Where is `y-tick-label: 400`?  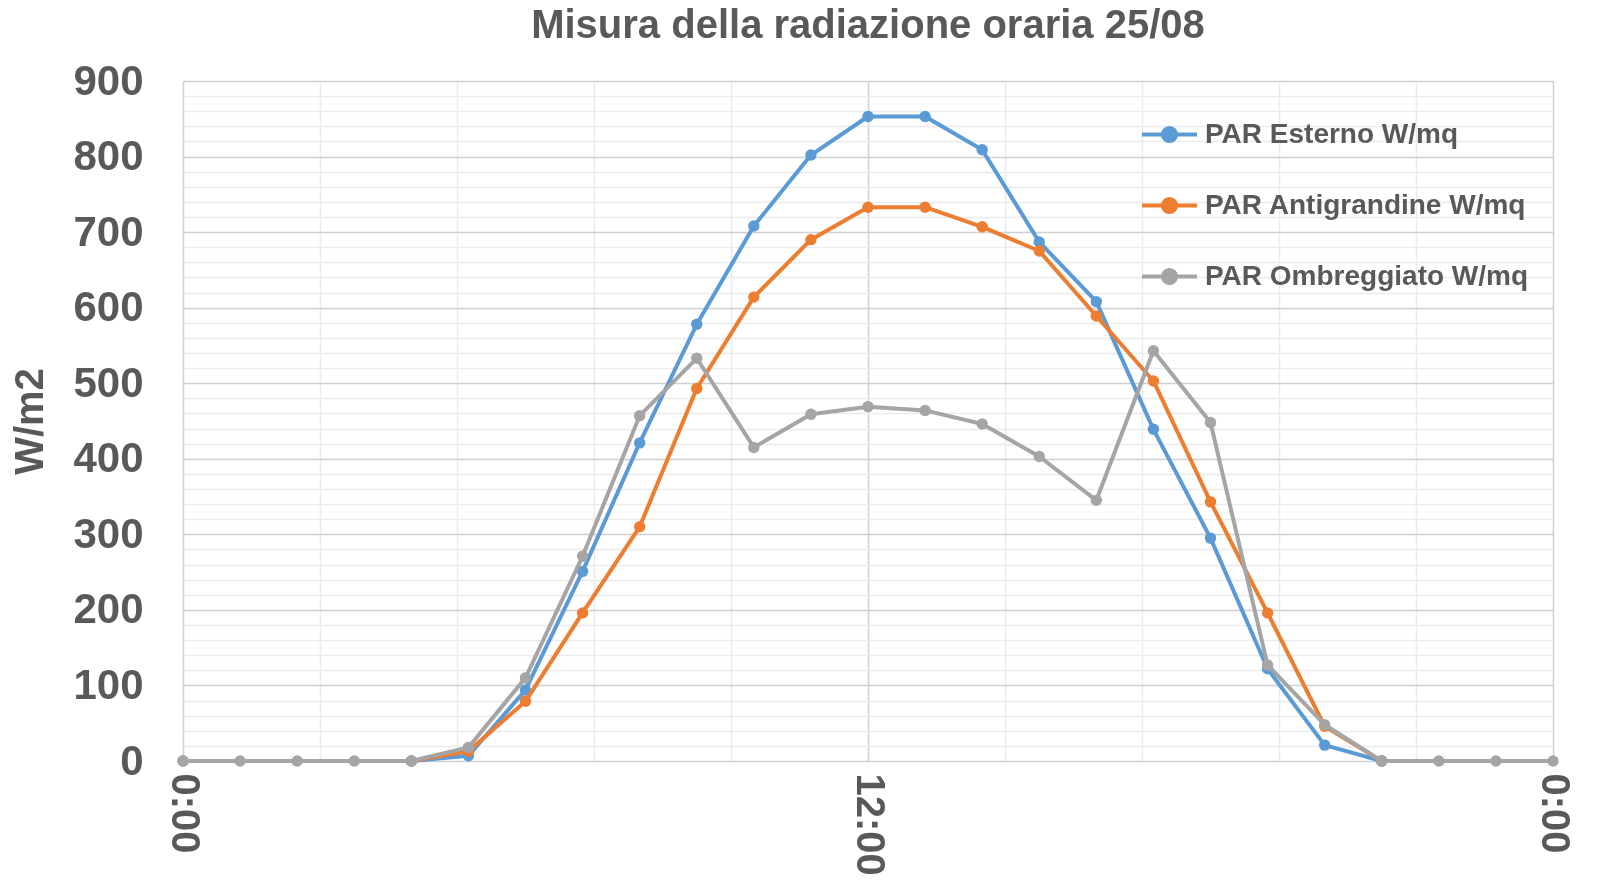
y-tick-label: 400 is located at coordinates (108, 458).